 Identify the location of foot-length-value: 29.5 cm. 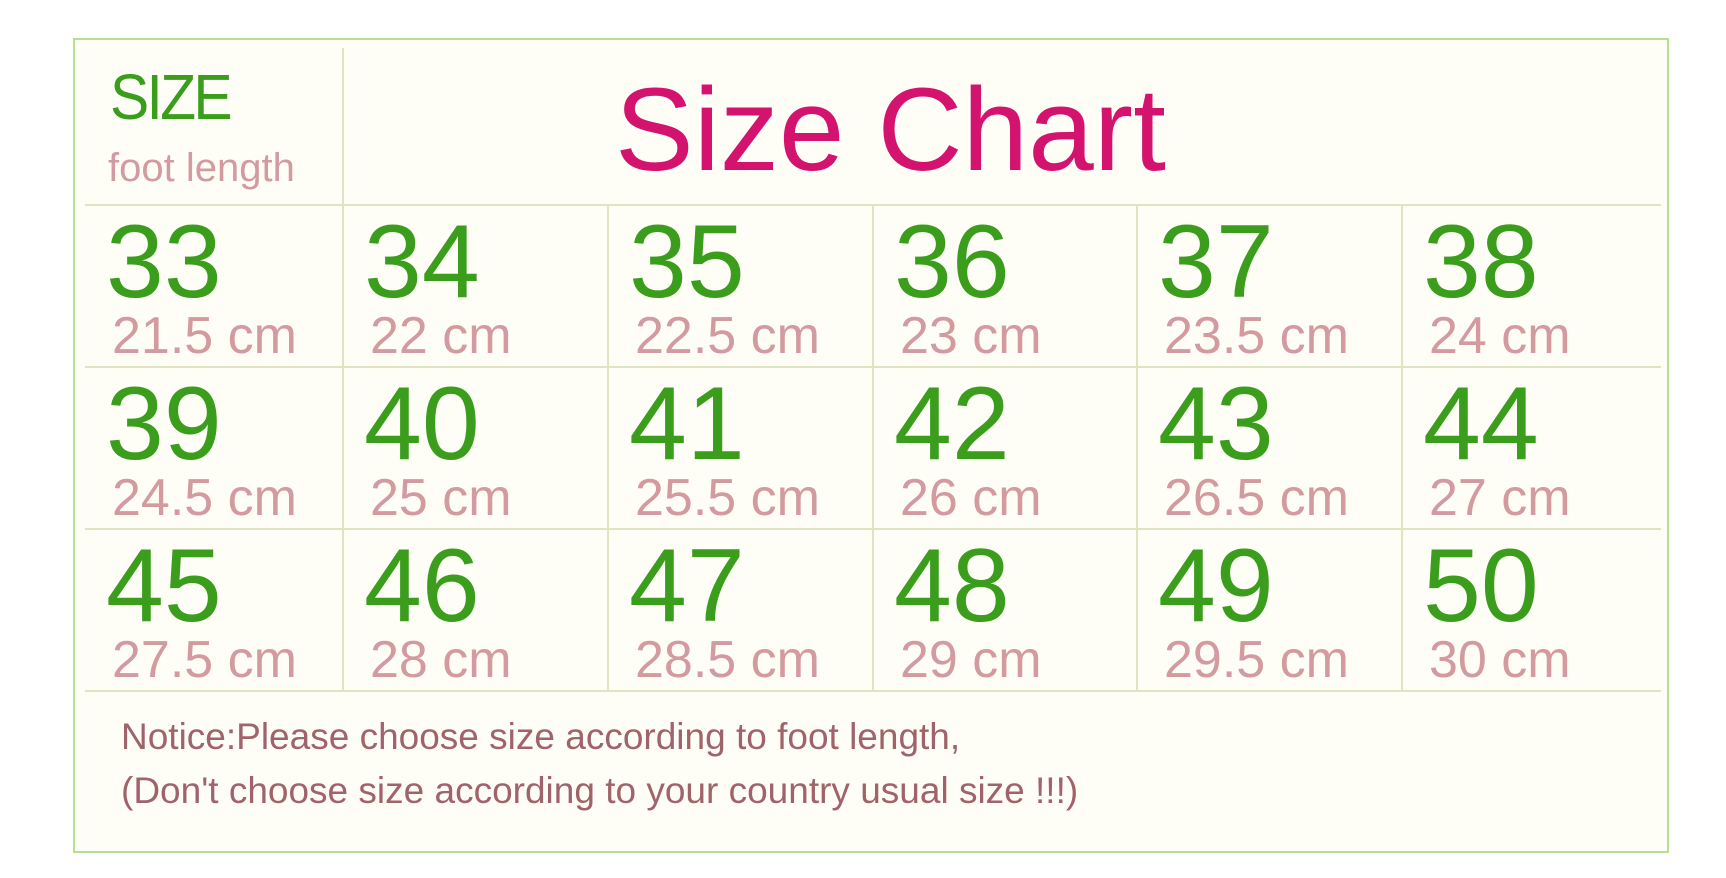
(1256, 660).